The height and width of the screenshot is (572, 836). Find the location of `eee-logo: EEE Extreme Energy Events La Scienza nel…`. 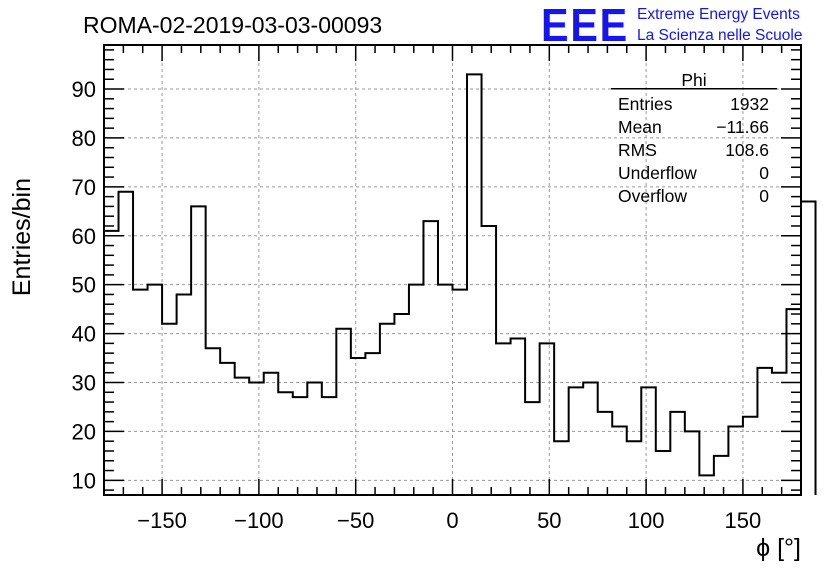

eee-logo: EEE Extreme Energy Events La Scienza nel… is located at coordinates (671, 25).